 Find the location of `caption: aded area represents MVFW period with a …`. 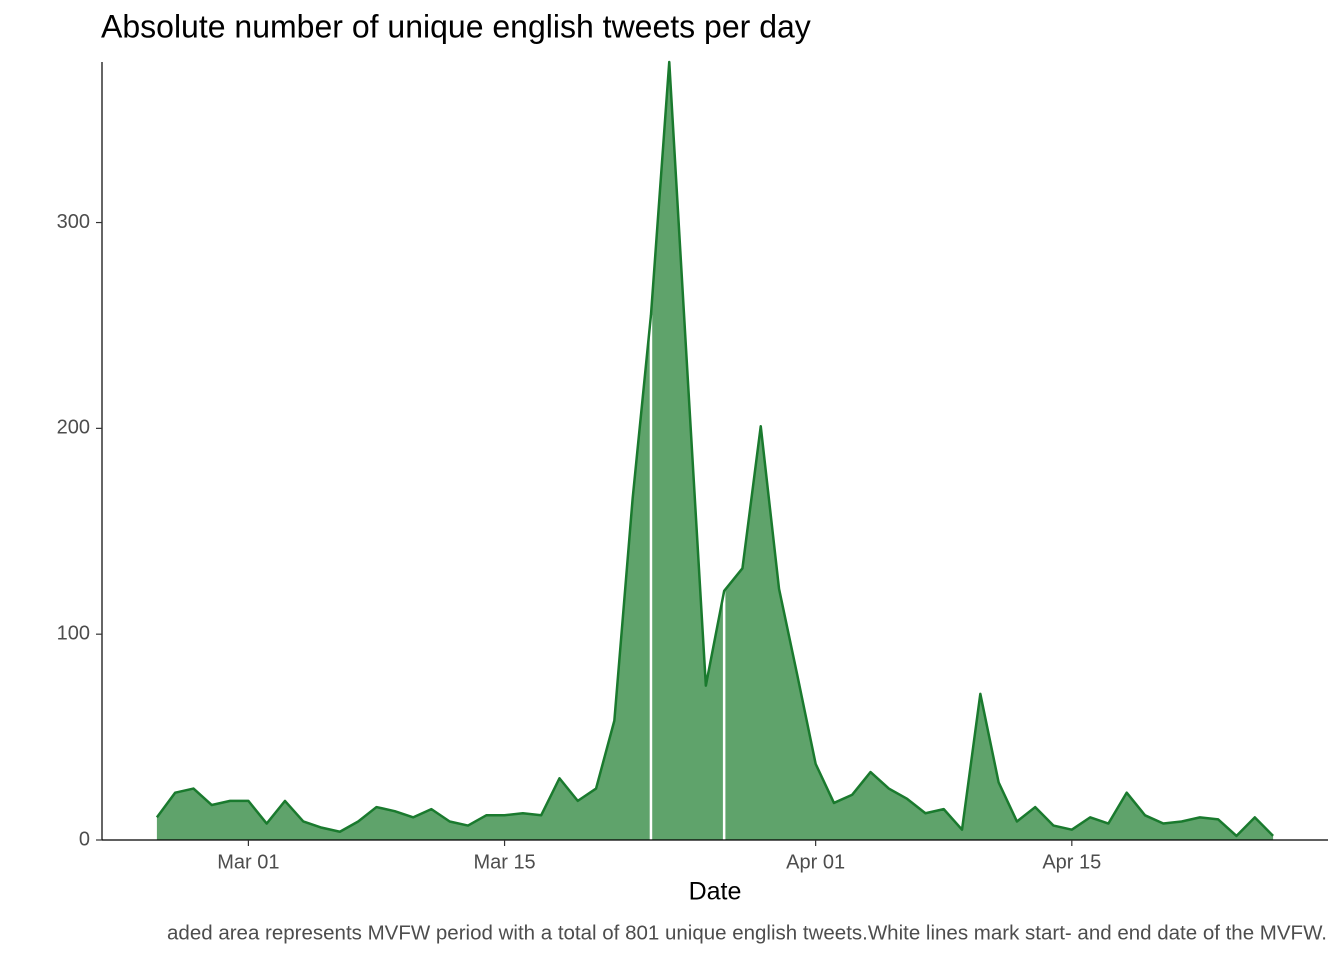

caption: aded area represents MVFW period with a … is located at coordinates (747, 932).